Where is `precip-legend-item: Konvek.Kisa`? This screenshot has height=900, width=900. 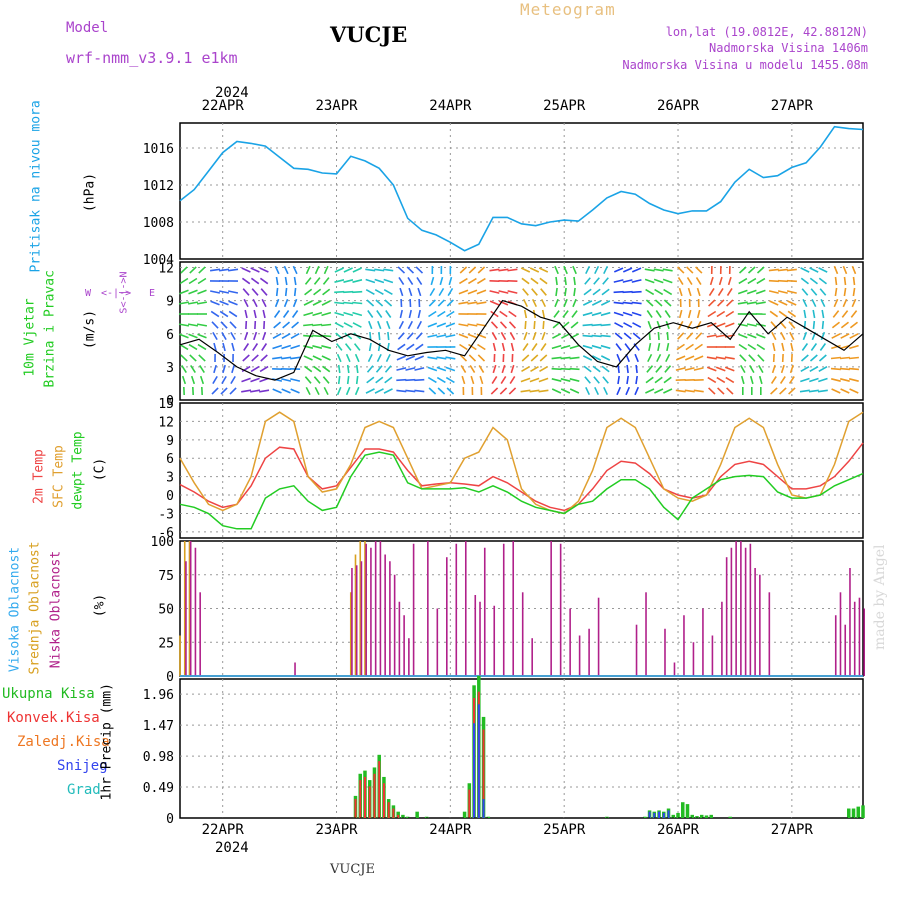 precip-legend-item: Konvek.Kisa is located at coordinates (53, 718).